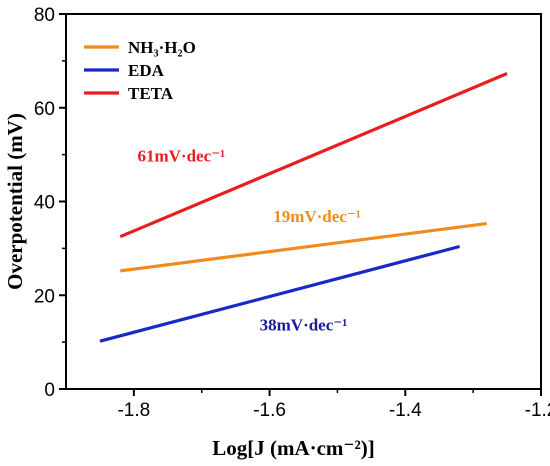 This screenshot has height=466, width=550. What do you see at coordinates (405, 410) in the screenshot?
I see `x-tick-label: -1.4` at bounding box center [405, 410].